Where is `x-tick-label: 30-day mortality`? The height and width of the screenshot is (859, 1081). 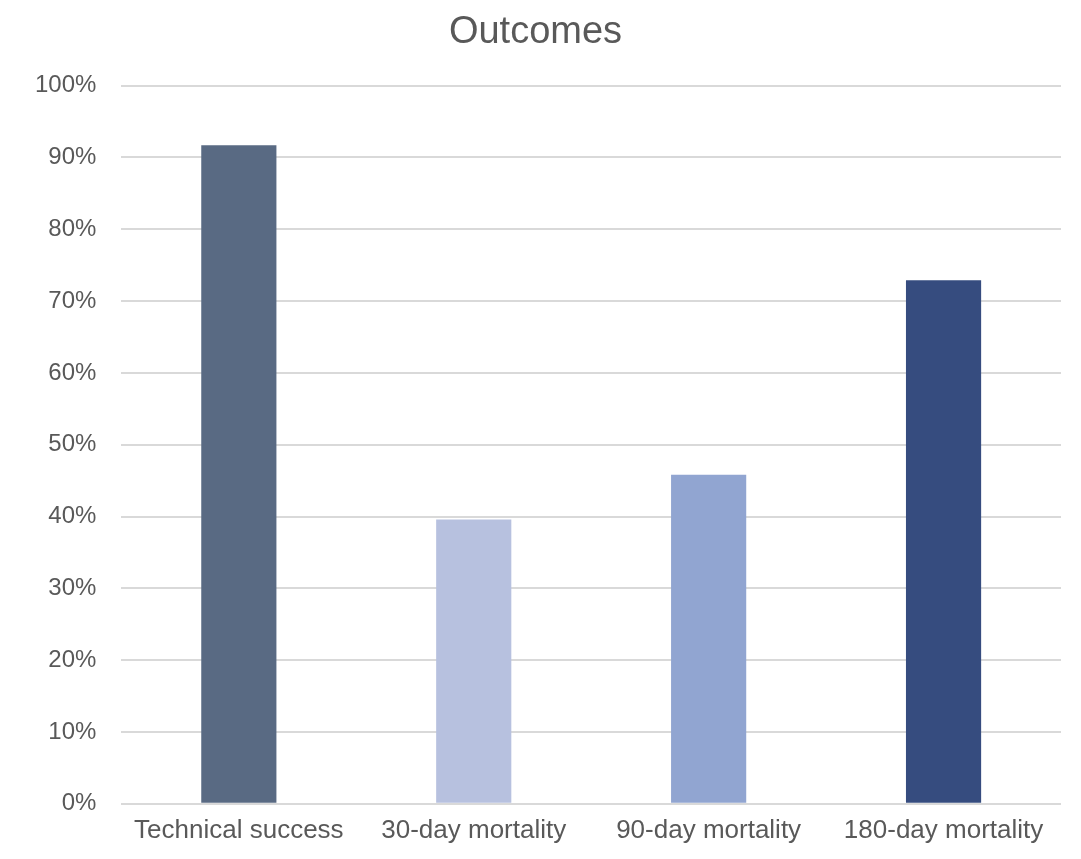
x-tick-label: 30-day mortality is located at coordinates (474, 828).